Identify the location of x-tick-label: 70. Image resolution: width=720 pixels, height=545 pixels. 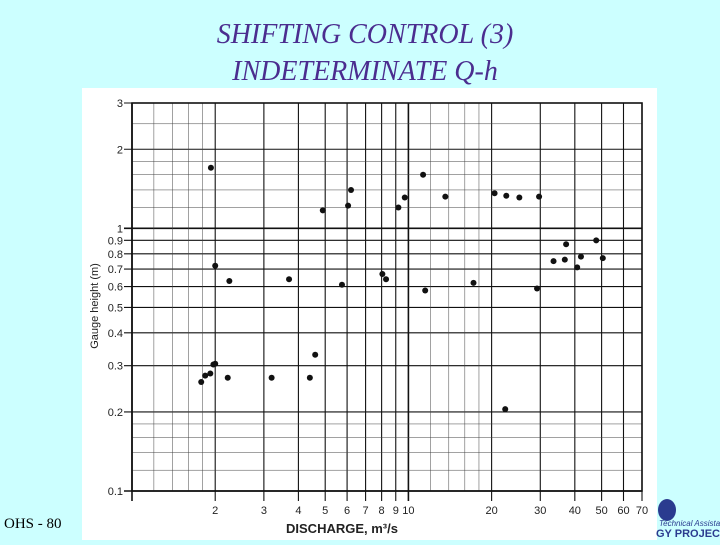
(642, 511).